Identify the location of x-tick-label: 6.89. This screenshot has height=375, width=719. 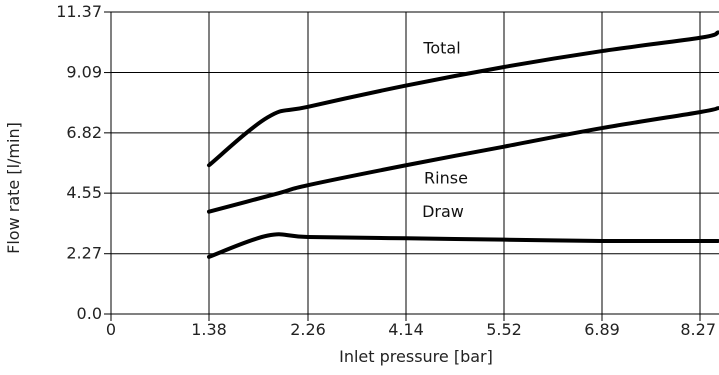
(602, 329).